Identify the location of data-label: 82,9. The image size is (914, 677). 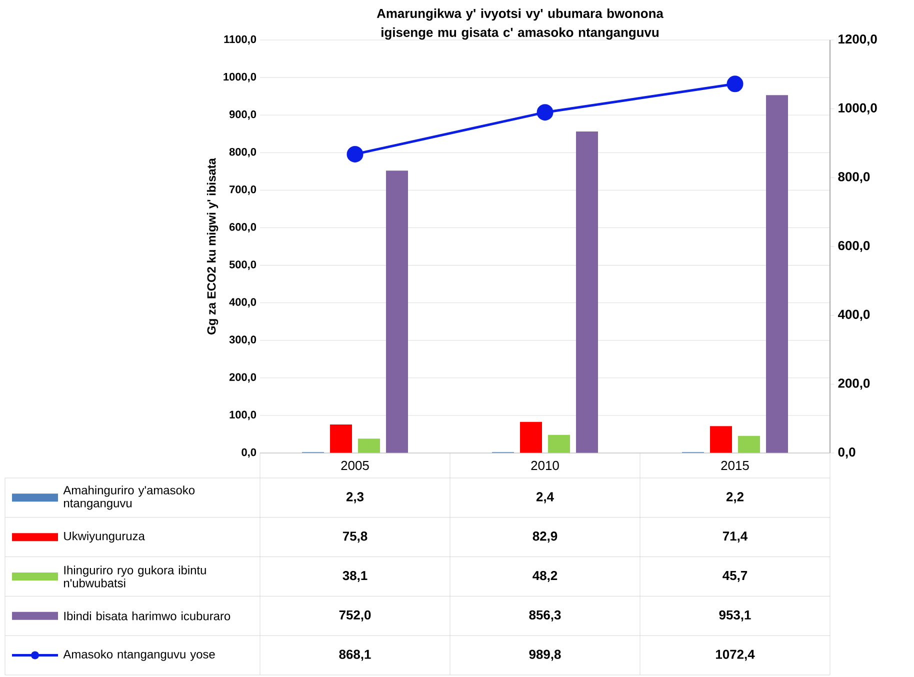
(545, 537).